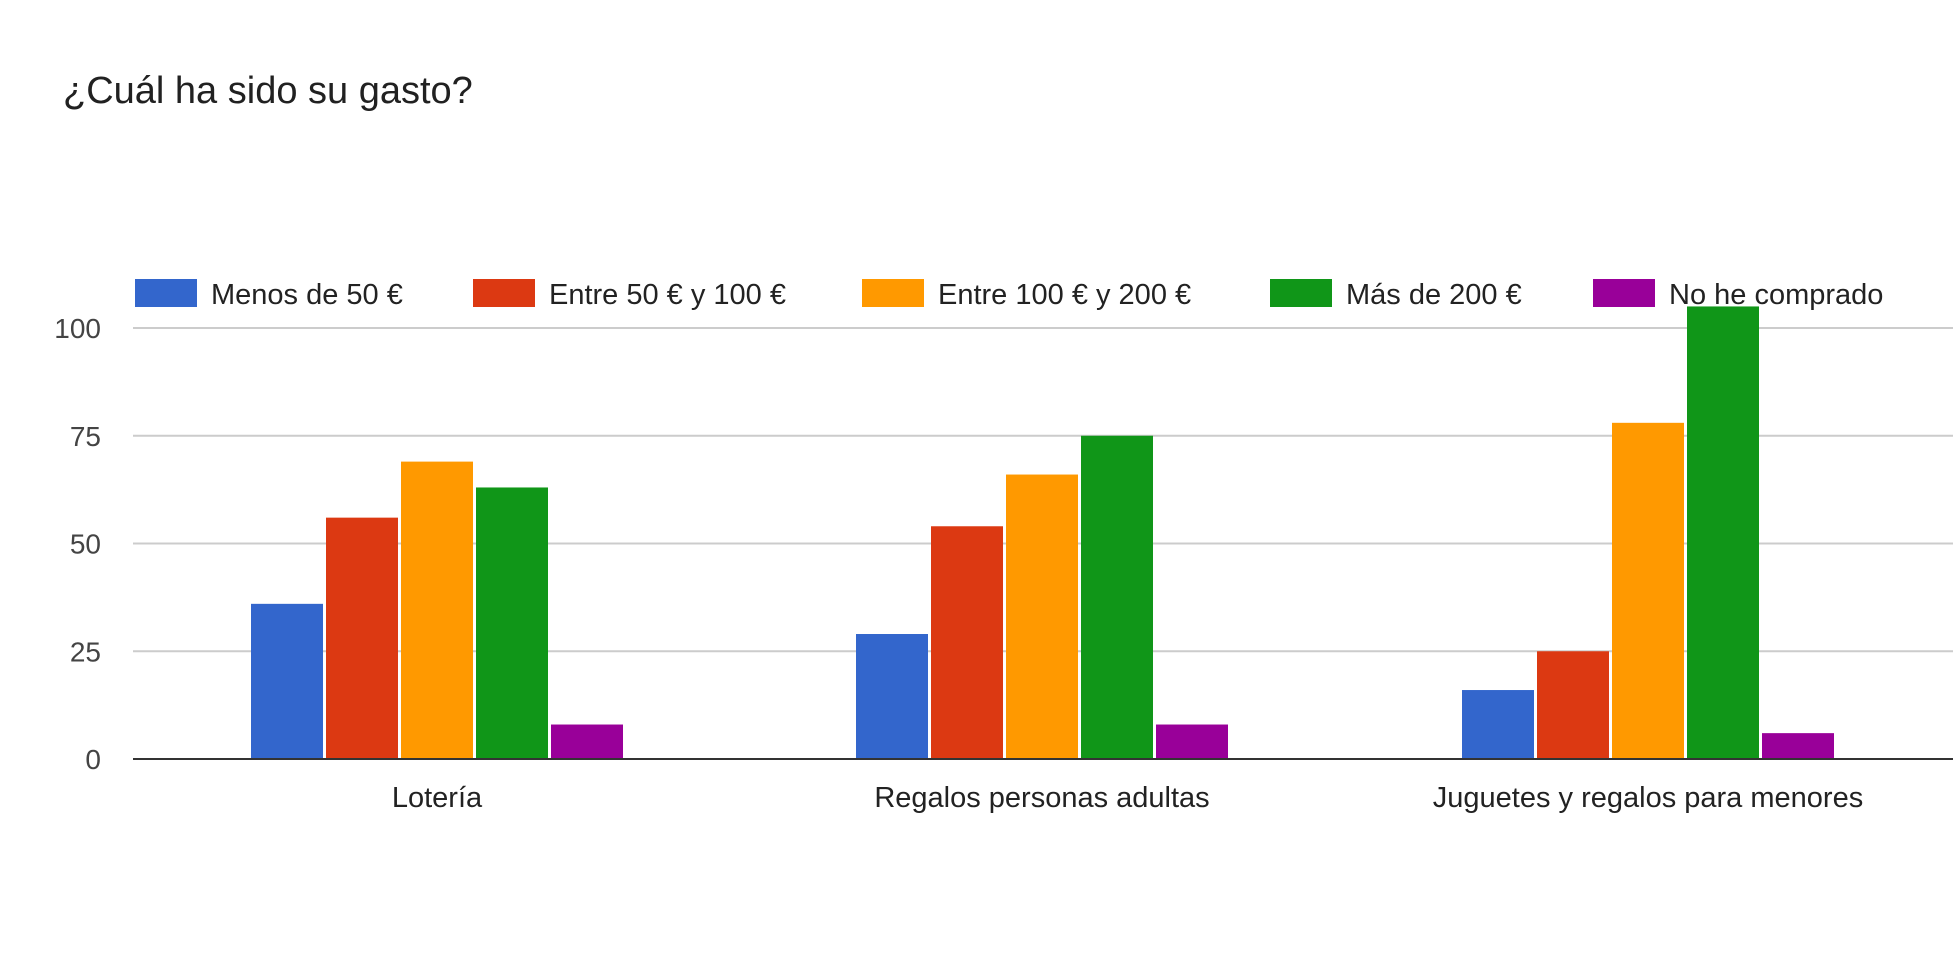 This screenshot has width=1953, height=955. What do you see at coordinates (437, 798) in the screenshot?
I see `x-category-label: Lotería` at bounding box center [437, 798].